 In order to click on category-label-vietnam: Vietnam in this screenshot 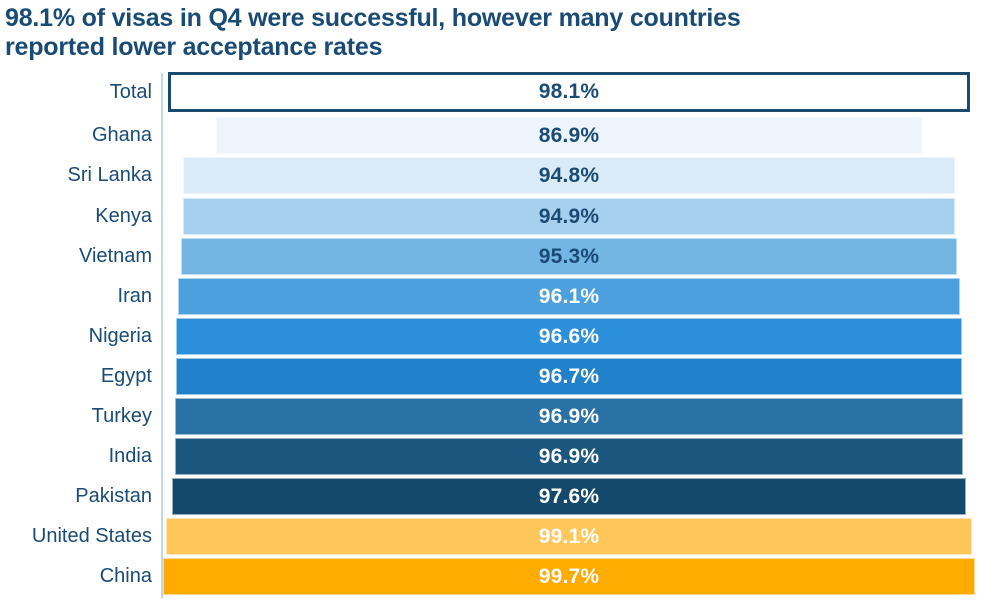, I will do `click(115, 255)`.